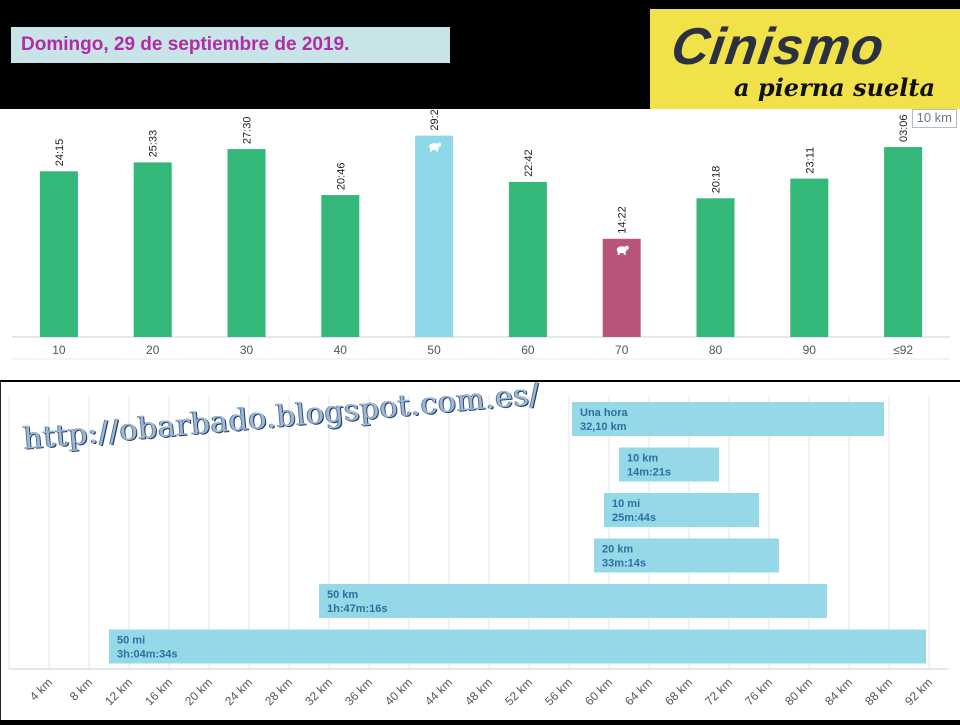  What do you see at coordinates (318, 691) in the screenshot?
I see `km-tick-label: 32 km` at bounding box center [318, 691].